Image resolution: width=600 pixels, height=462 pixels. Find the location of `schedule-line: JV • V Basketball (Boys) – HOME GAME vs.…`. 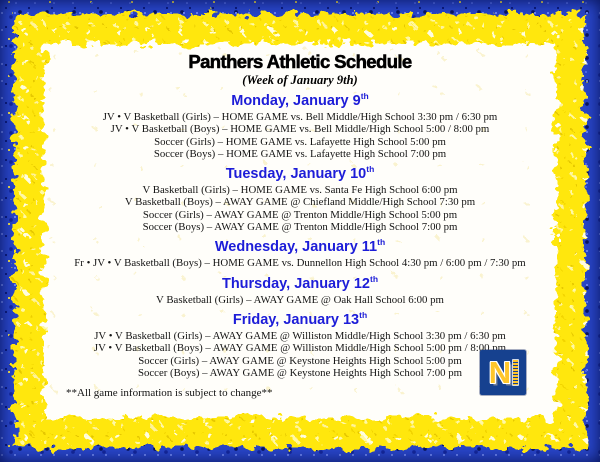

schedule-line: JV • V Basketball (Boys) – HOME GAME vs.… is located at coordinates (300, 129).